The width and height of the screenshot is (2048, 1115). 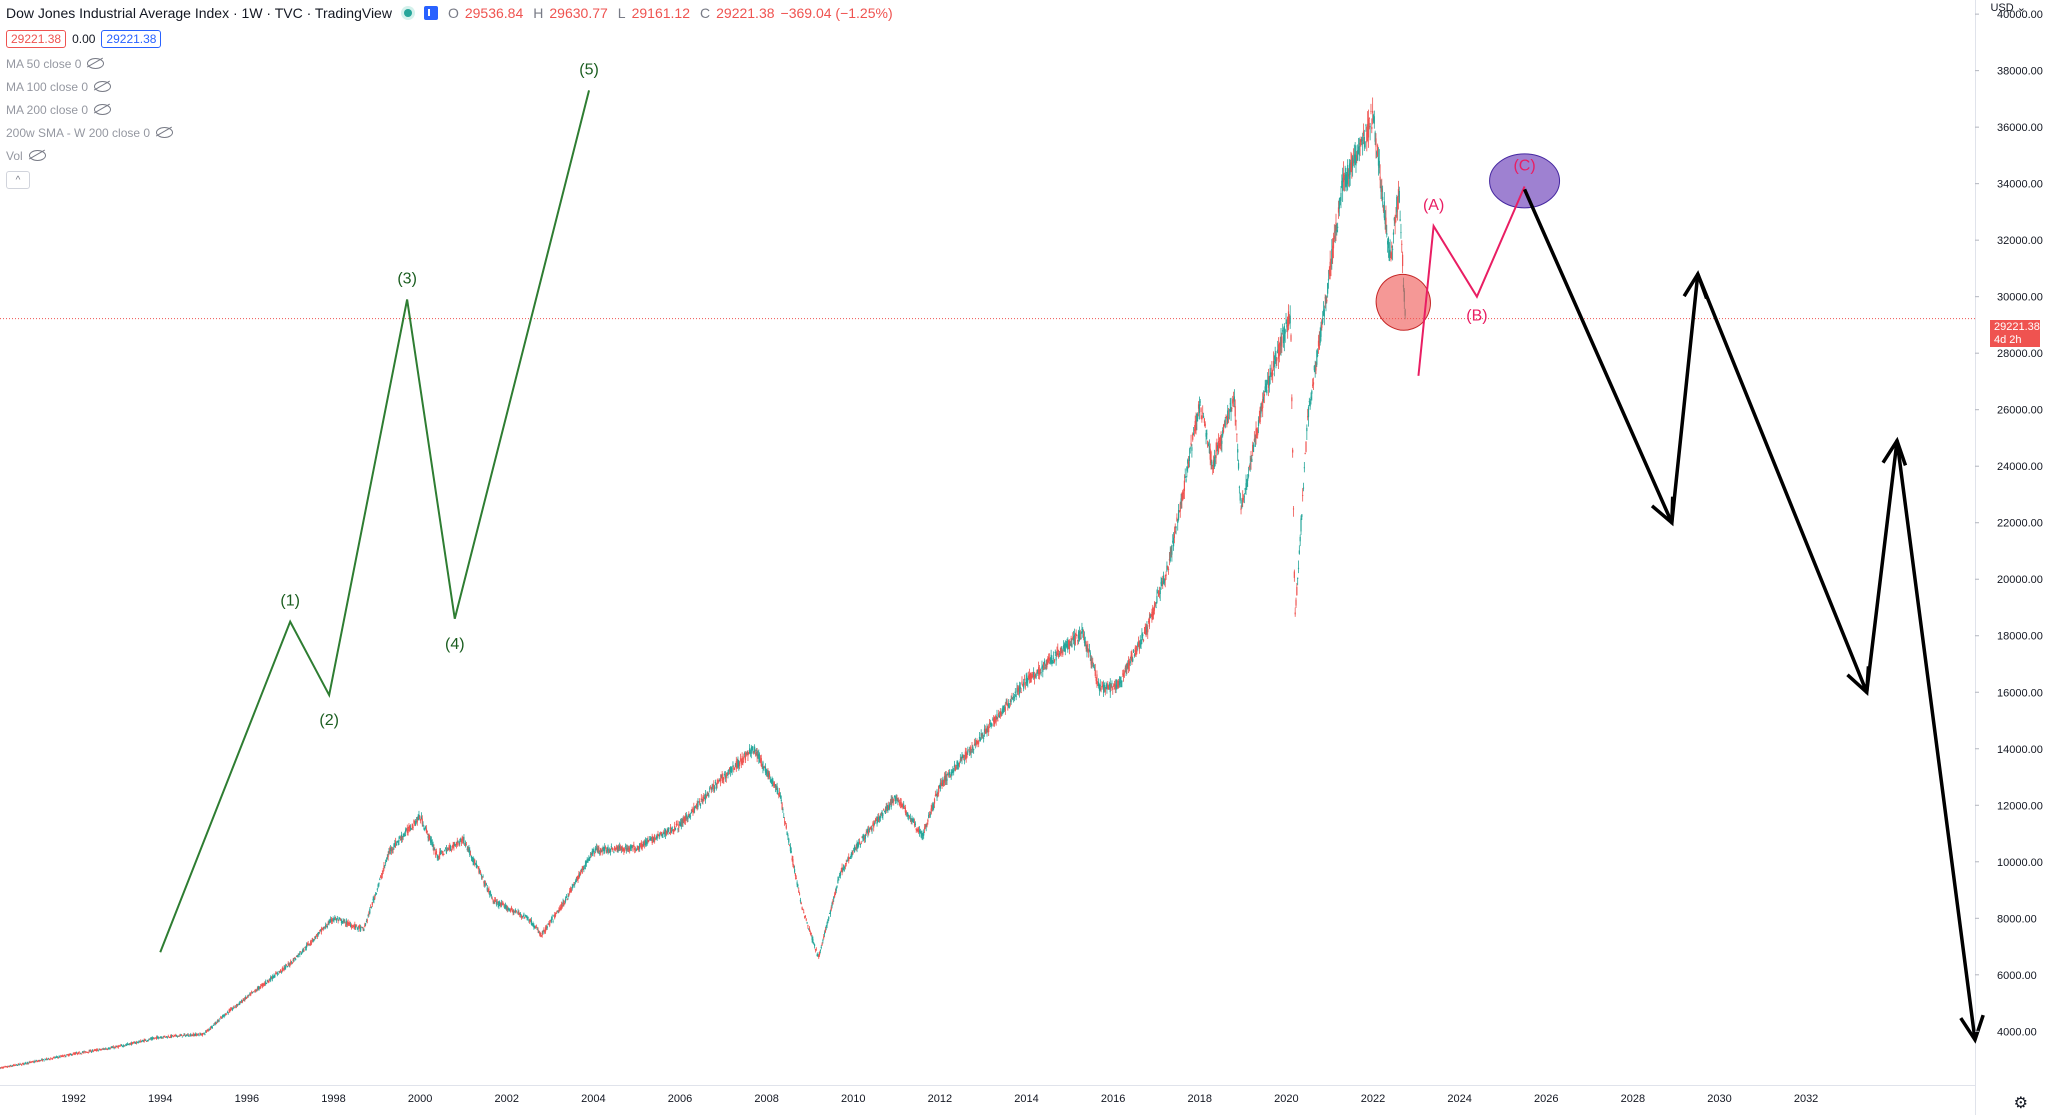 What do you see at coordinates (449, 109) in the screenshot?
I see `indicator-row: MA 200 close 0` at bounding box center [449, 109].